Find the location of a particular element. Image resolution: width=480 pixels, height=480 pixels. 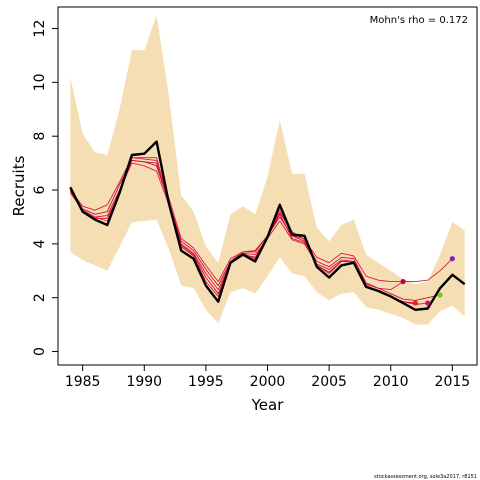

endpoint-marker-2012 is located at coordinates (415, 303).